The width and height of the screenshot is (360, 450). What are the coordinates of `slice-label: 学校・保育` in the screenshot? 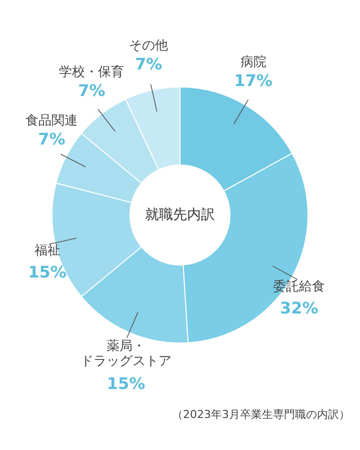 It's located at (91, 72).